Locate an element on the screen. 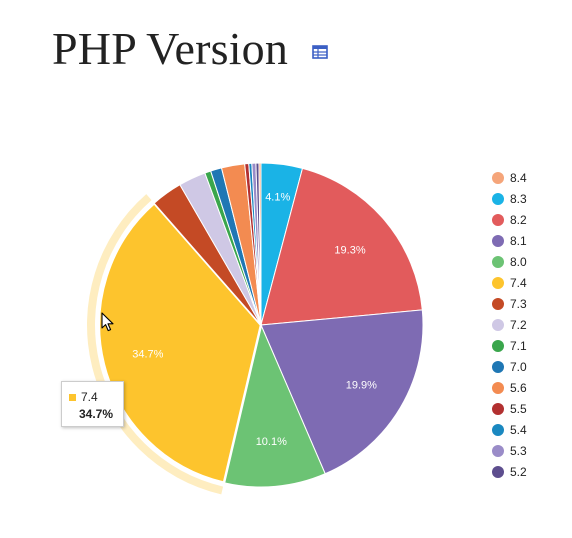 The width and height of the screenshot is (572, 538). page-title: PHP Version is located at coordinates (170, 48).